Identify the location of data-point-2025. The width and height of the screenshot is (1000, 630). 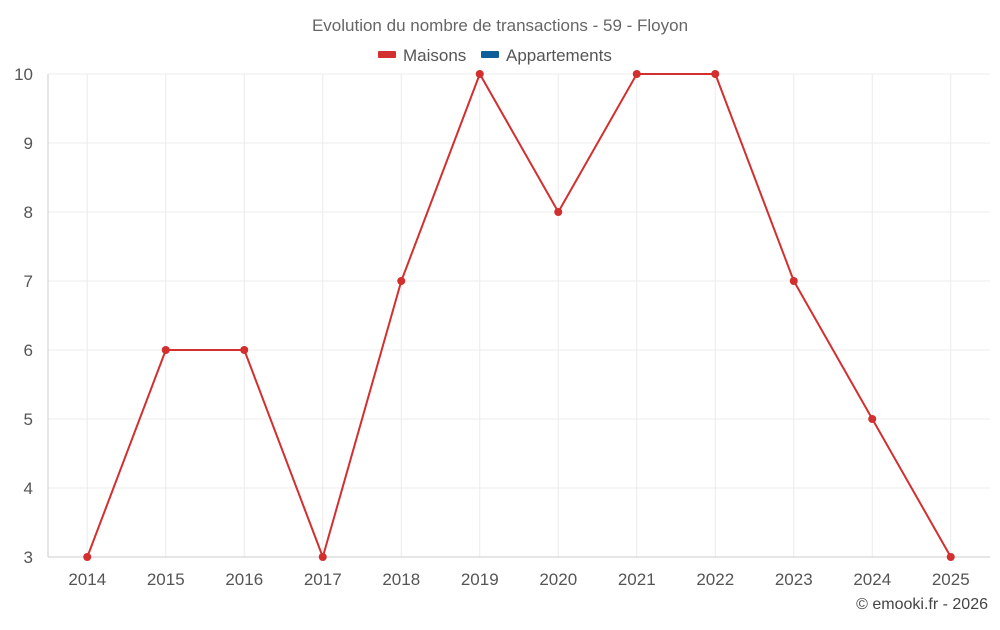
(950, 557).